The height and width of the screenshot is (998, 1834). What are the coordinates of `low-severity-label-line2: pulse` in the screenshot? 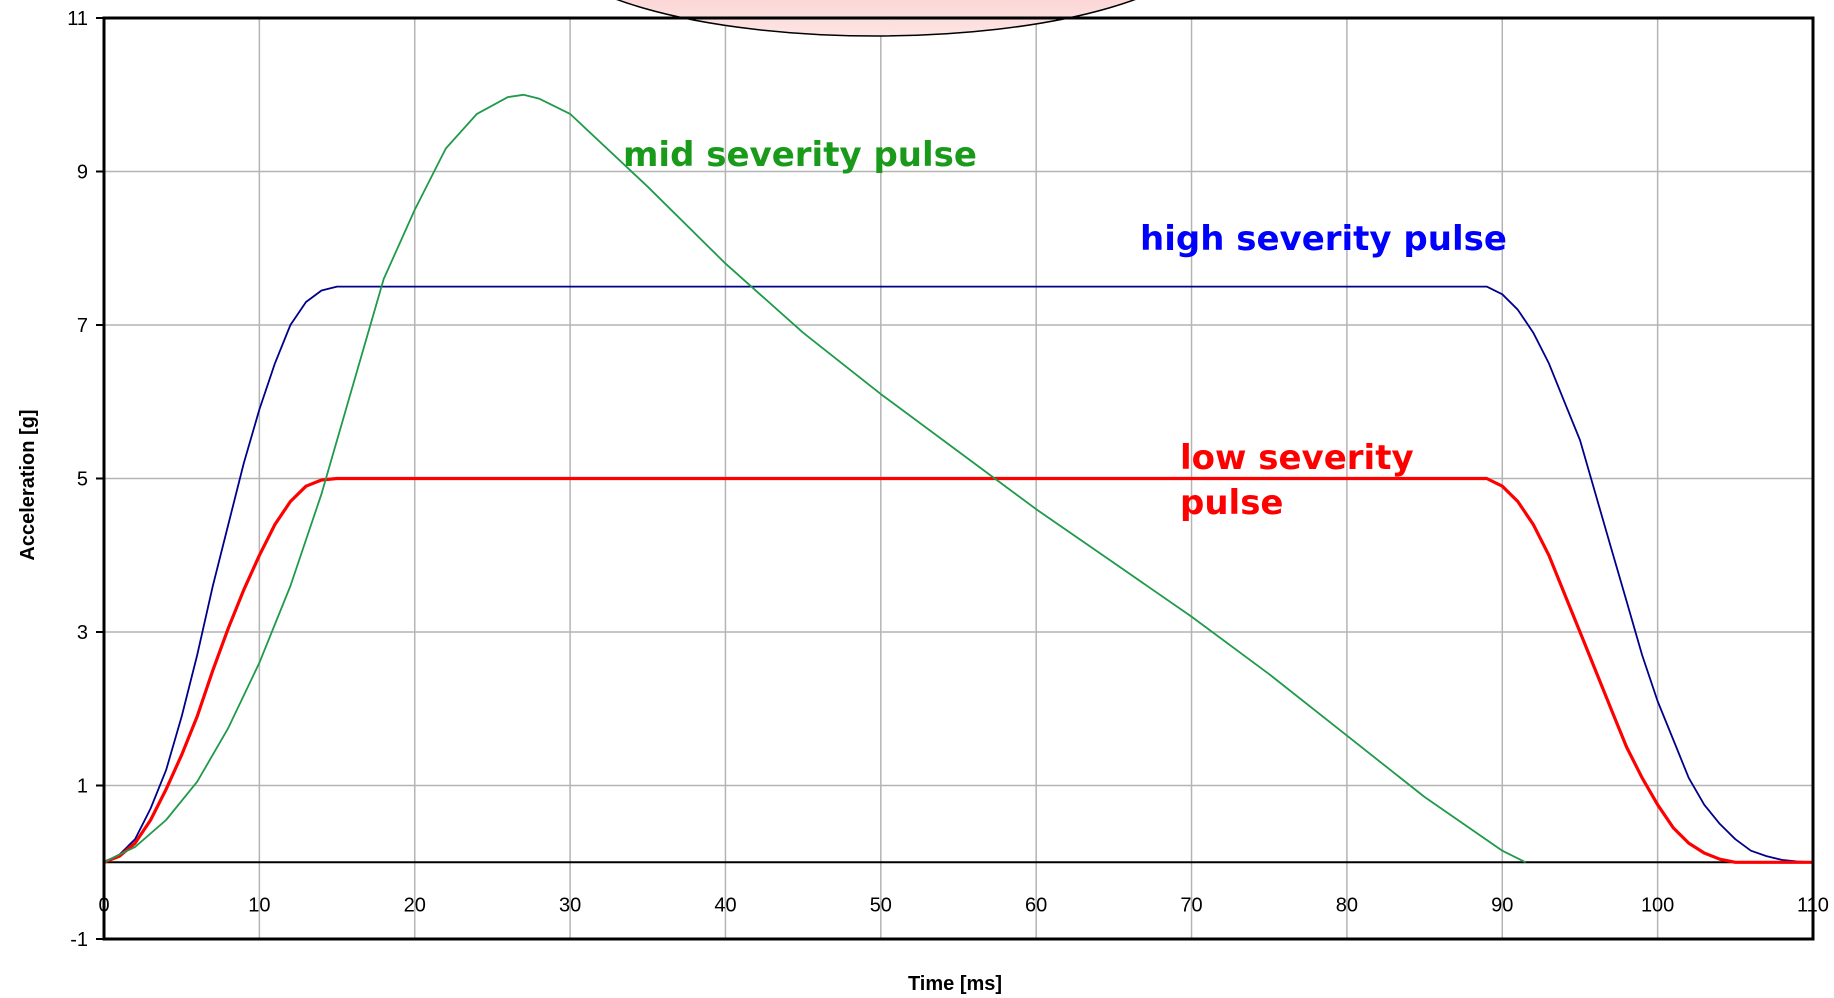 It's located at (1232, 503).